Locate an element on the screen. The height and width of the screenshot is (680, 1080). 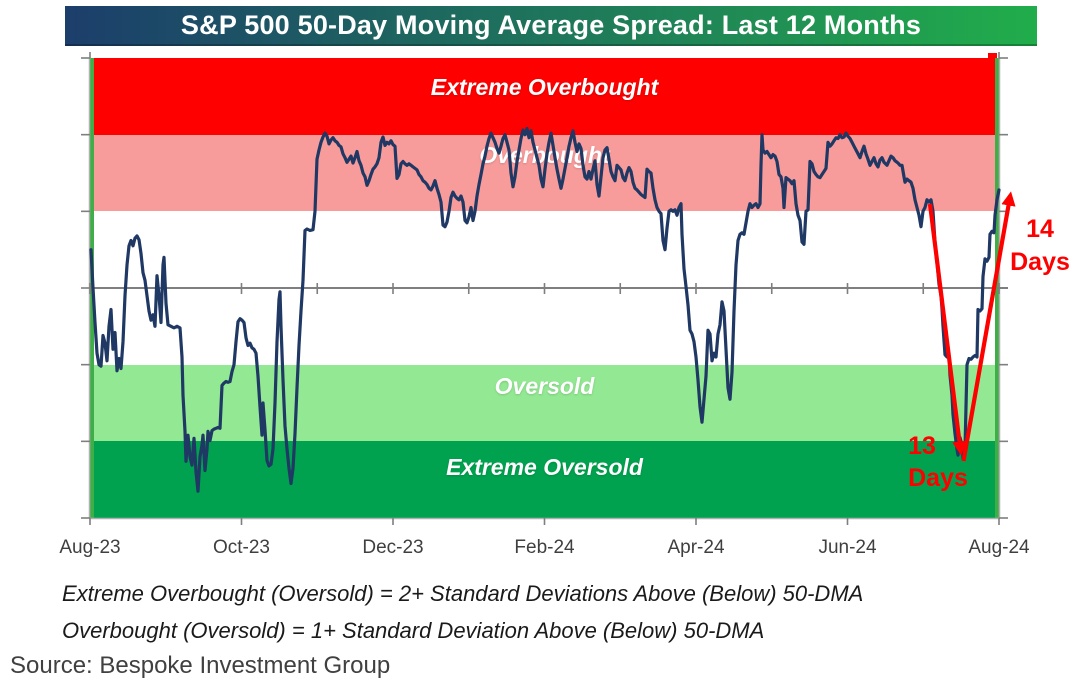
source-attribution: Source: Bespoke Investment Group is located at coordinates (200, 665).